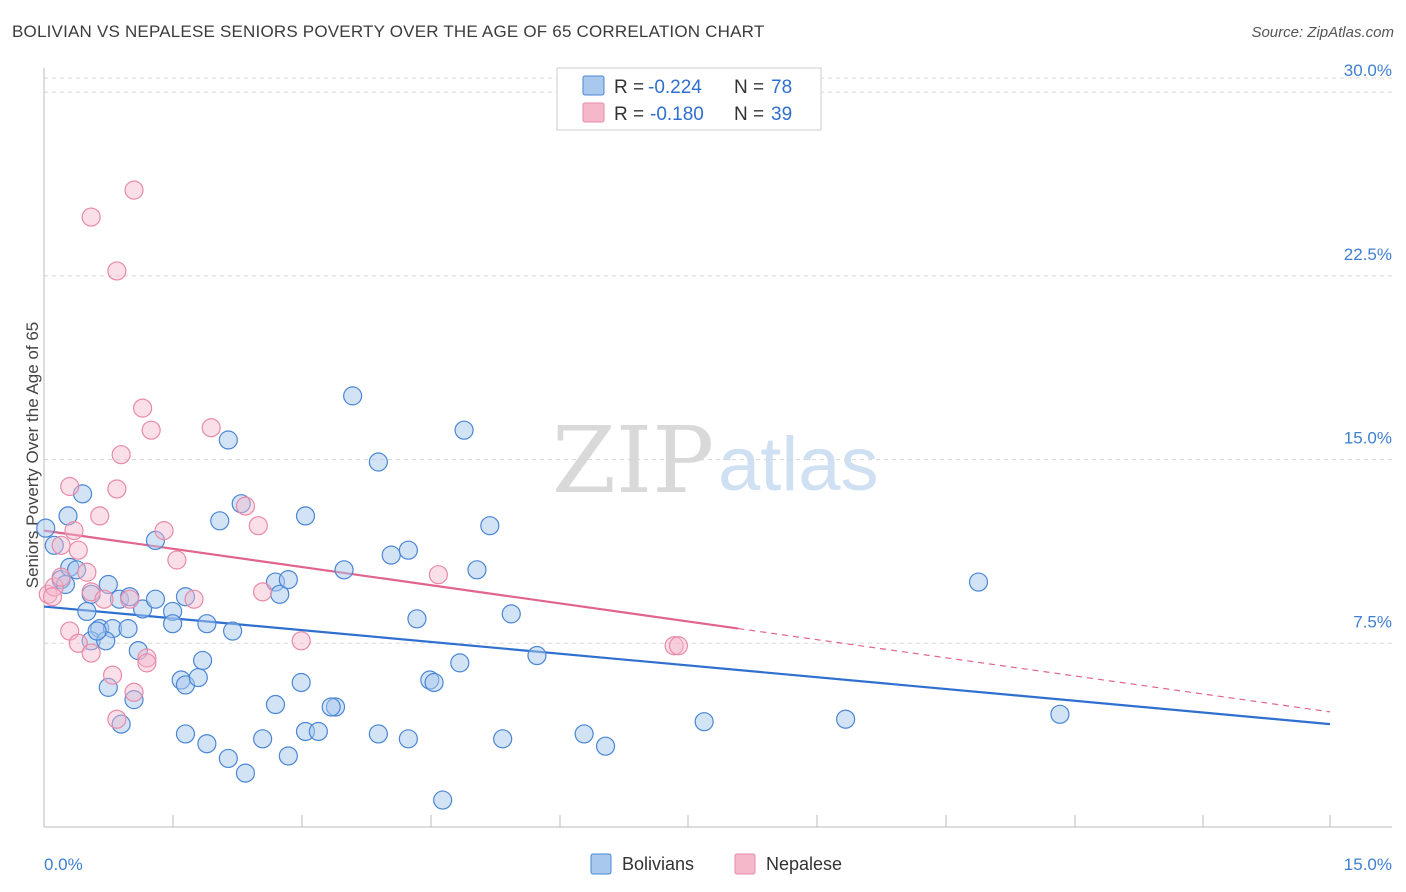  Describe the element at coordinates (677, 114) in the screenshot. I see `legend-r-value-nepalese: -0.180` at that location.